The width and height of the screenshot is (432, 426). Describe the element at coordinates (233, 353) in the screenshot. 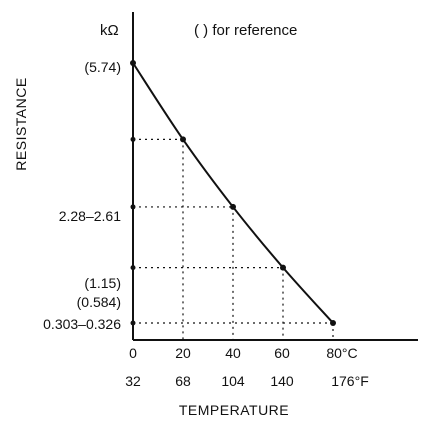

I see `x-tick-label-c: 40` at that location.